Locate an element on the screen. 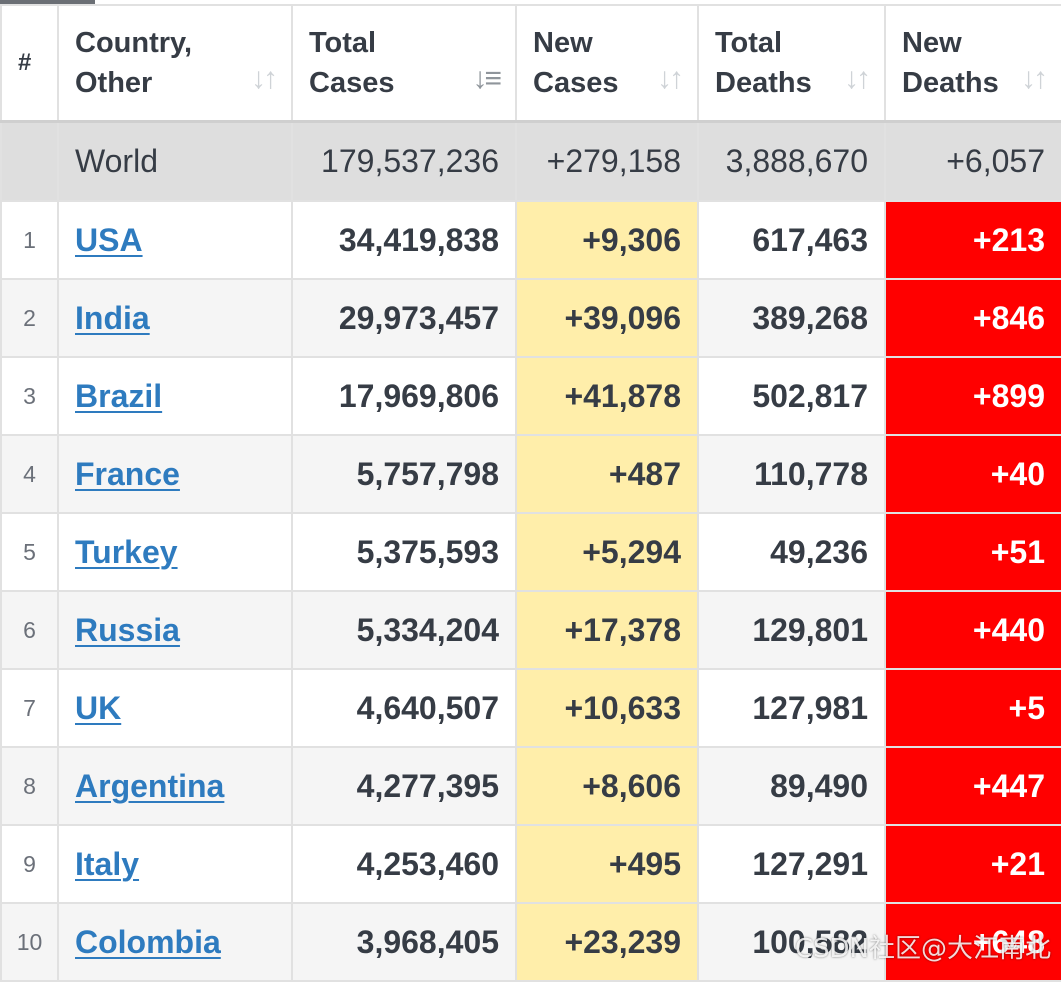  table-row: 6 Russia 5,334,204 +17,378 129,801 +440 is located at coordinates (530, 630).